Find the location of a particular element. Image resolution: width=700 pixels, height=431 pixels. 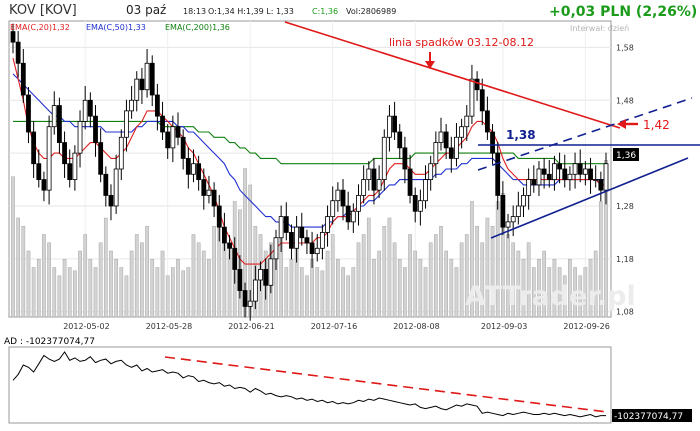

header-time: 18:13 is located at coordinates (194, 11).